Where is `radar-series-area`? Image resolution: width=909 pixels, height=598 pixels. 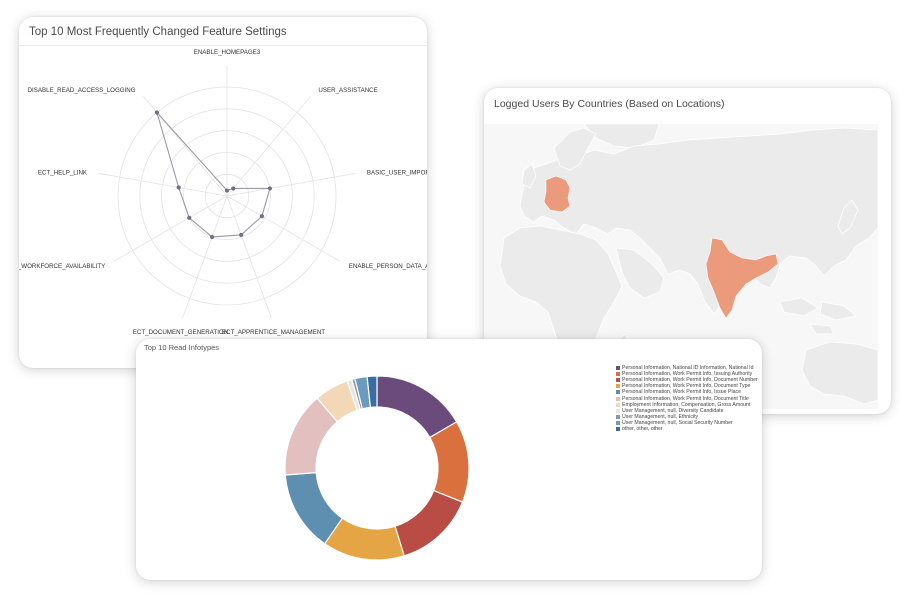 radar-series-area is located at coordinates (213, 175).